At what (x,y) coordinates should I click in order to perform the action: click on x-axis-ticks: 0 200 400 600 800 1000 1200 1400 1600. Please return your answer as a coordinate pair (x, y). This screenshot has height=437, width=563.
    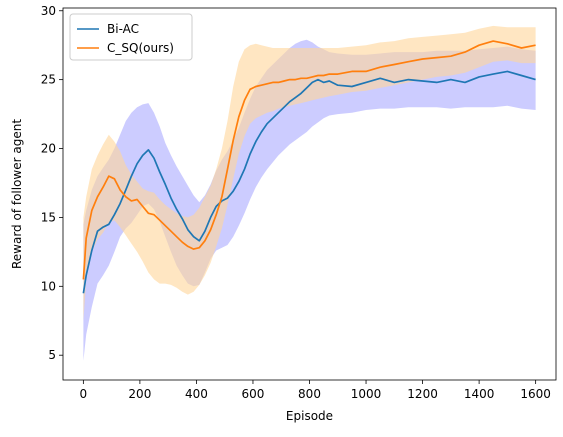
    Looking at the image, I should click on (315, 390).